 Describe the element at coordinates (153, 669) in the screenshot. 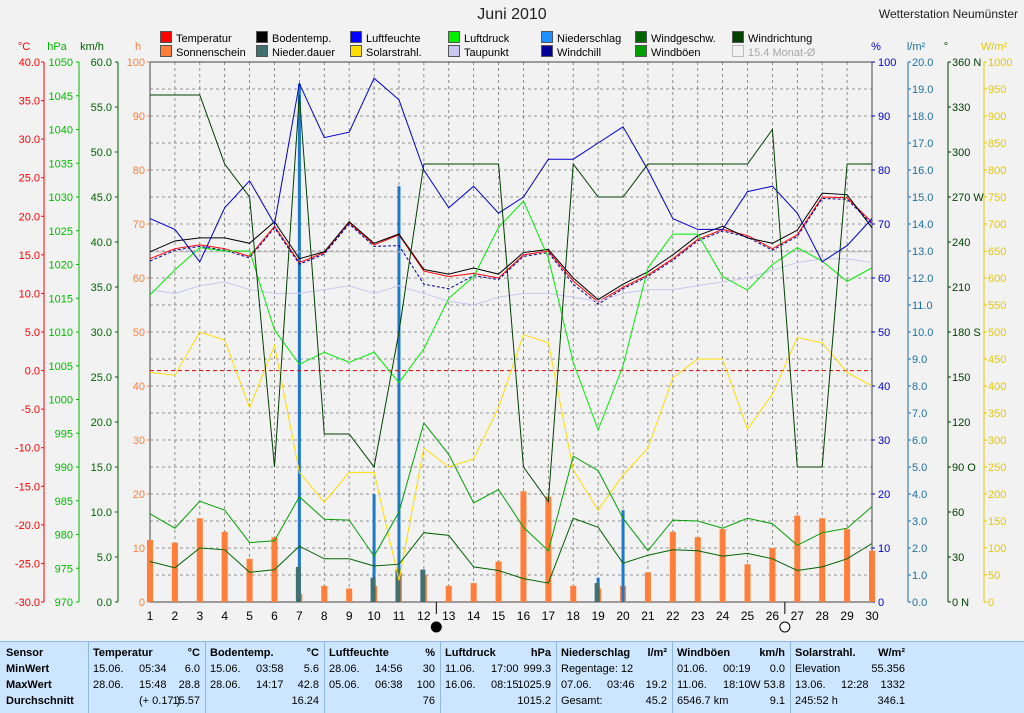

I see `stats-time: 05:34` at that location.